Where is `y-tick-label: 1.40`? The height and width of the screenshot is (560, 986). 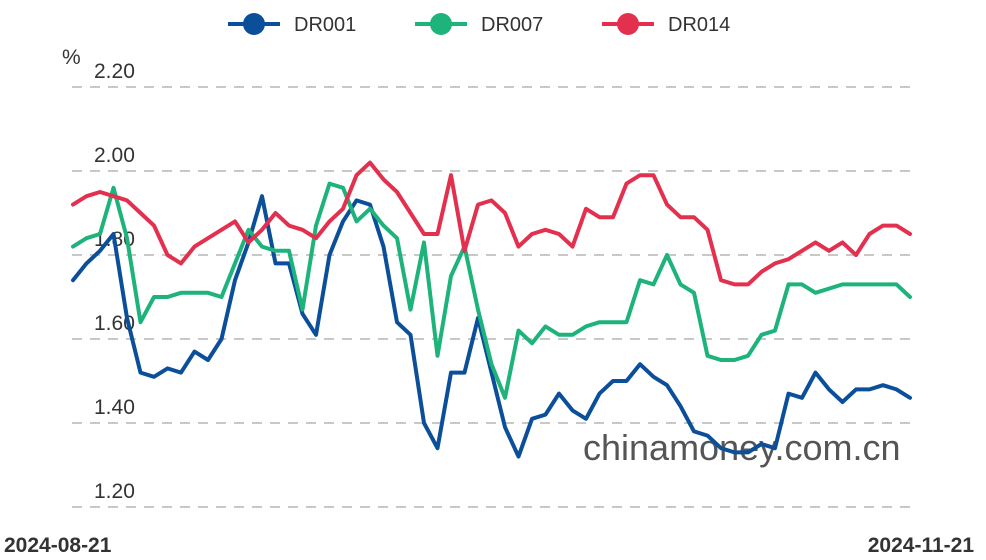 y-tick-label: 1.40 is located at coordinates (114, 407).